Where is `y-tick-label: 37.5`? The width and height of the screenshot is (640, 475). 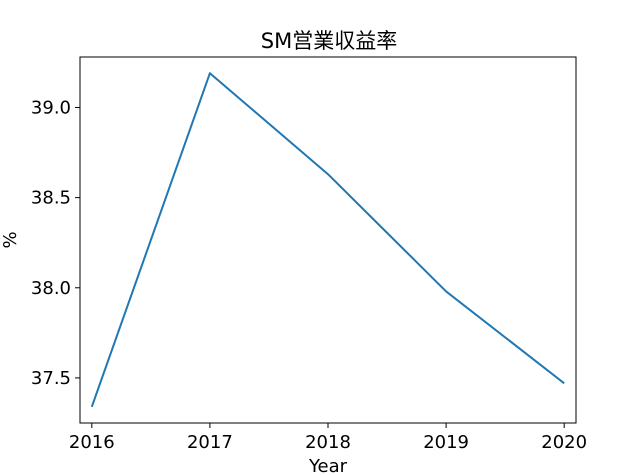
y-tick-label: 37.5 is located at coordinates (51, 378).